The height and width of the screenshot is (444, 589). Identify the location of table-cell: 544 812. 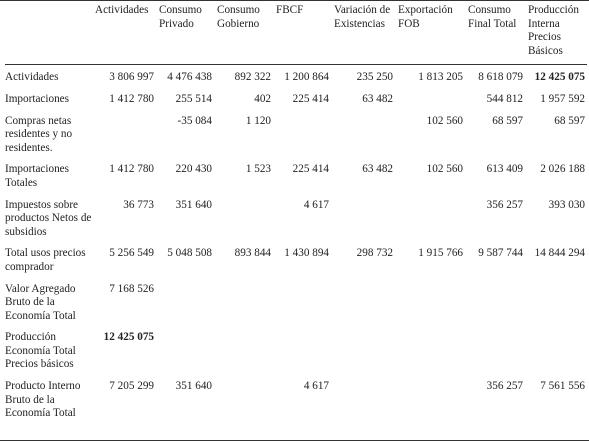
(504, 98).